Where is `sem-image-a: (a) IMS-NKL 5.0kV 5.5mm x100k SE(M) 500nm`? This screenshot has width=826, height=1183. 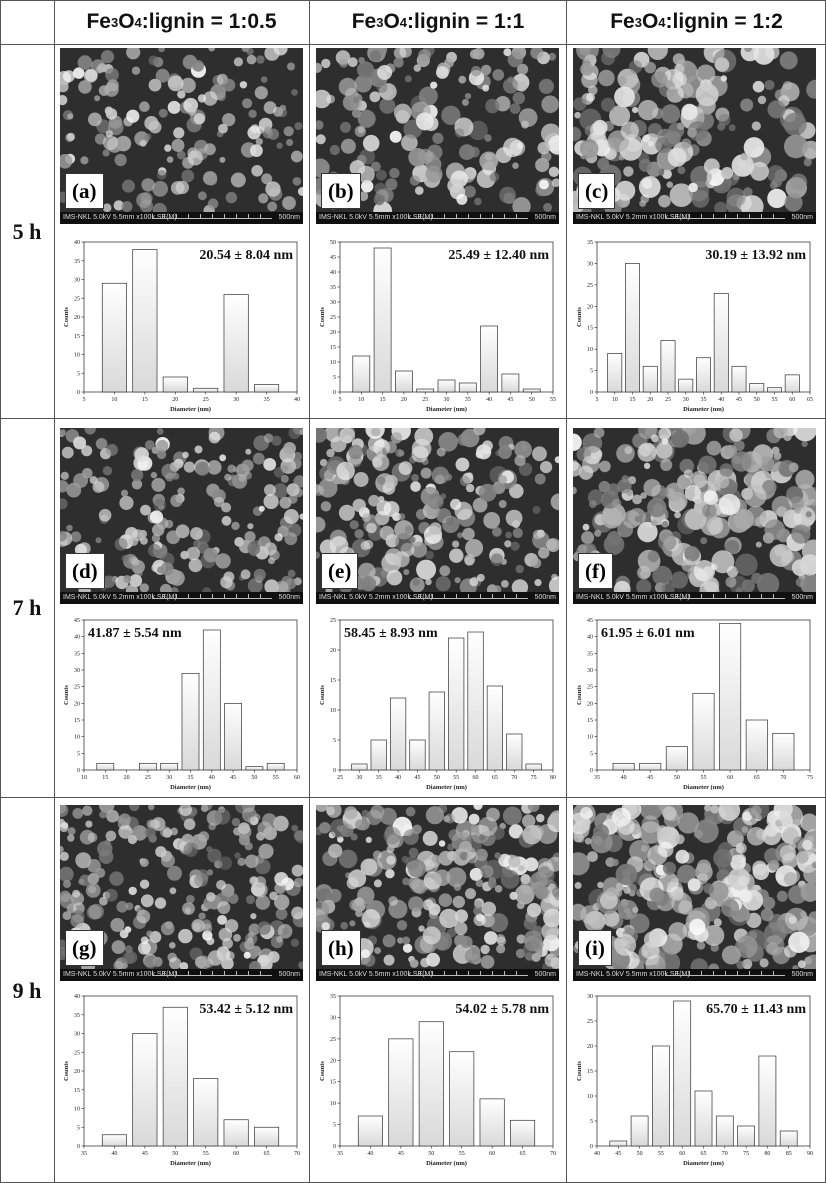 sem-image-a: (a) IMS-NKL 5.0kV 5.5mm x100k SE(M) 500nm is located at coordinates (181, 136).